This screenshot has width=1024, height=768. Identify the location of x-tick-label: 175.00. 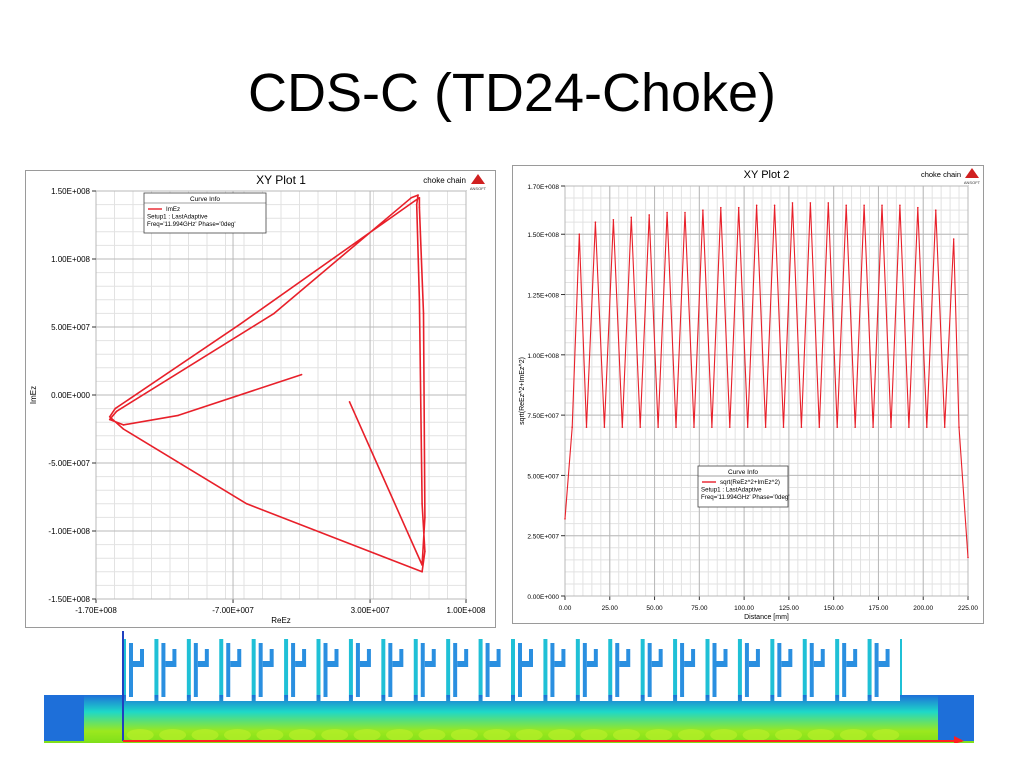
(878, 608).